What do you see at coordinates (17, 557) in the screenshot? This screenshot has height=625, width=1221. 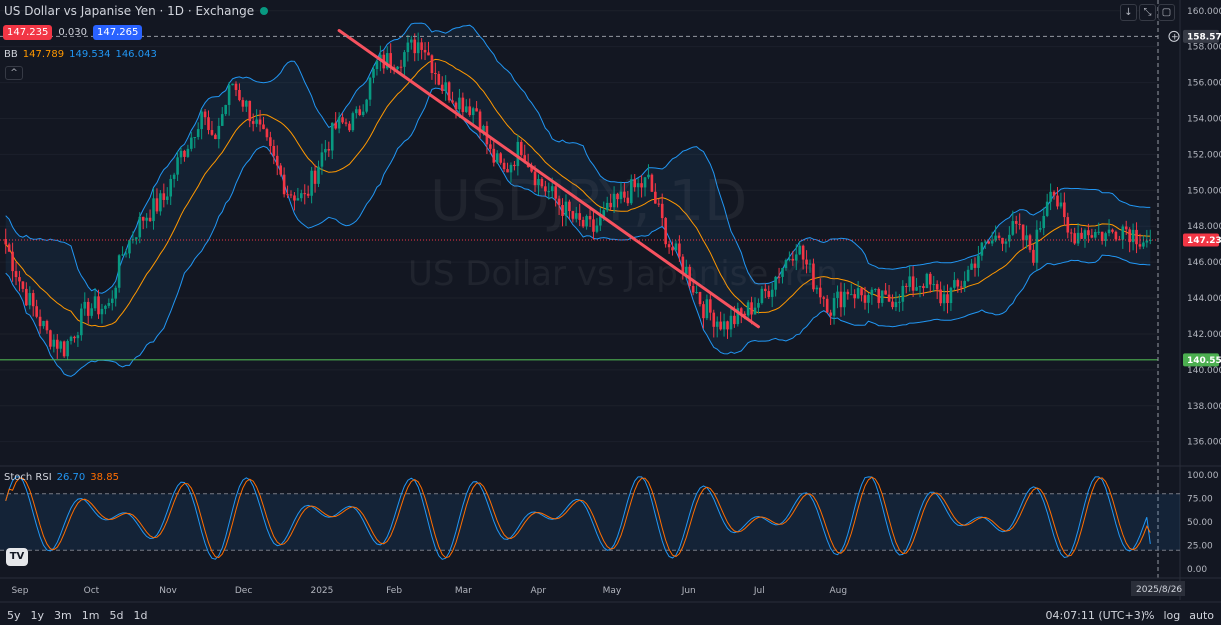 I see `tradingview-logo-icon: TV` at bounding box center [17, 557].